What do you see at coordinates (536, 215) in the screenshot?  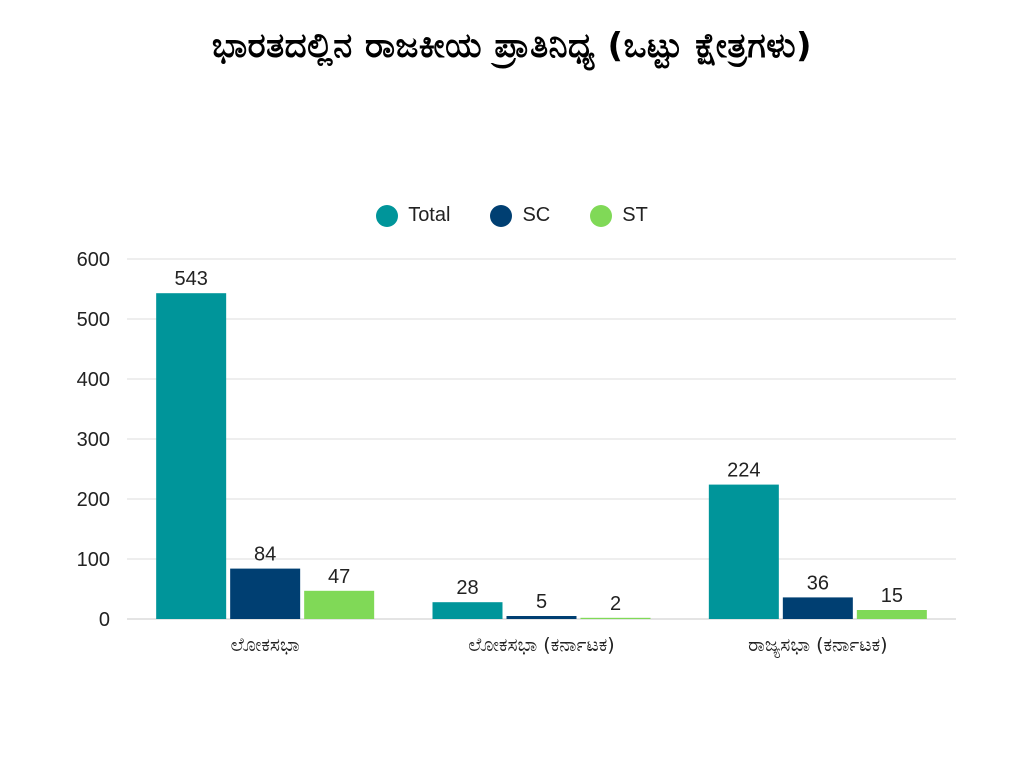 I see `legend-label-sc: SC` at bounding box center [536, 215].